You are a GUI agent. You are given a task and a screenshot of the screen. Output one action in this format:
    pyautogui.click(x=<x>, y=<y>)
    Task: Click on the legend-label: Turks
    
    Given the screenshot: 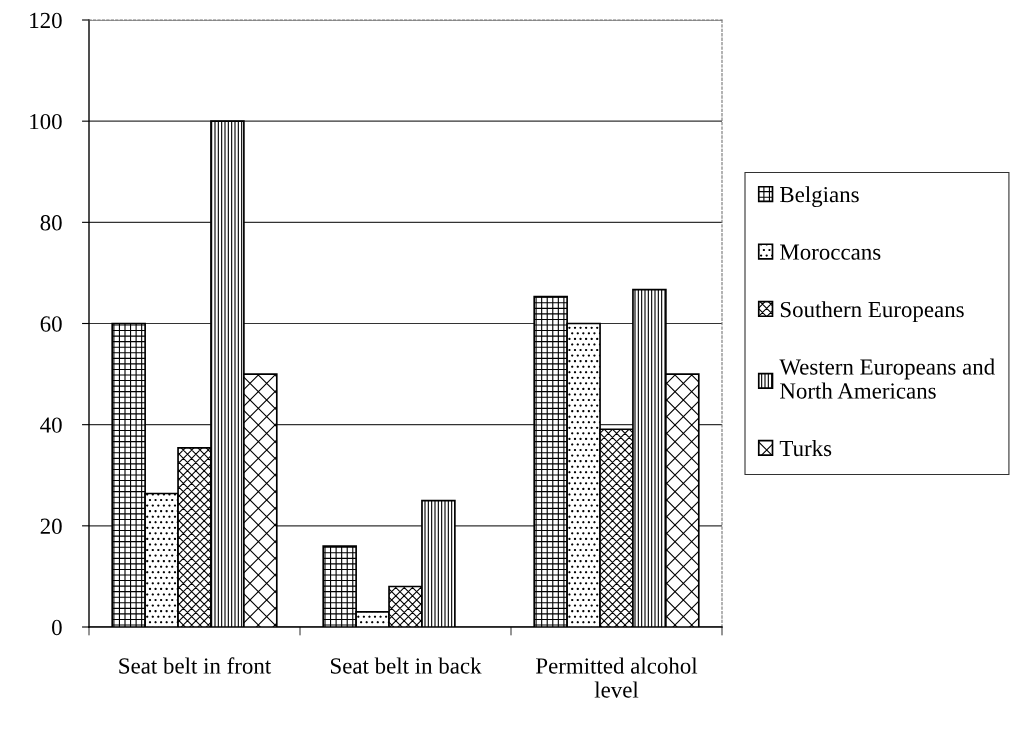 What is the action you would take?
    pyautogui.click(x=805, y=448)
    